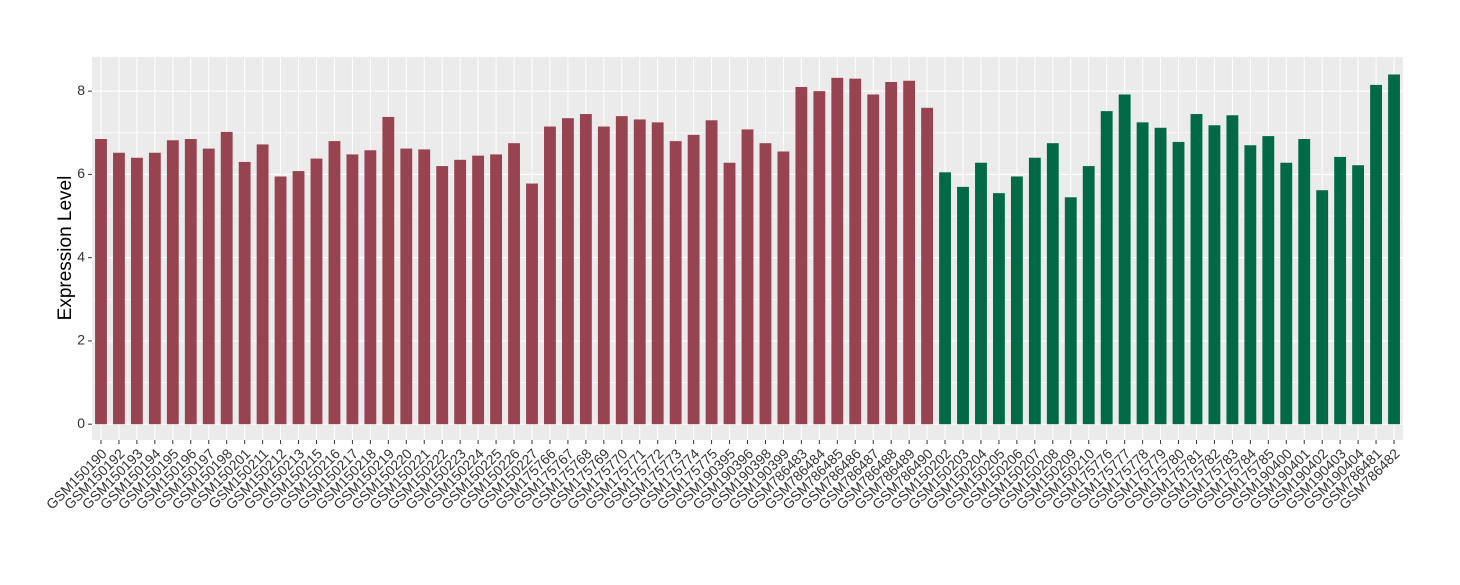 The height and width of the screenshot is (585, 1460). I want to click on y-tick-label: 2, so click(81, 340).